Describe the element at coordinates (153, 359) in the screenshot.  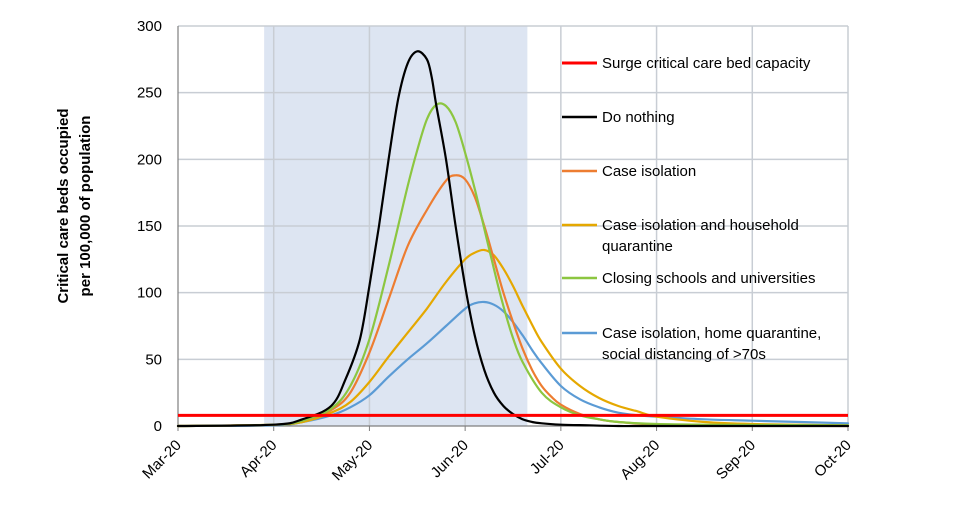
I see `y-tick-label-50: 50` at that location.